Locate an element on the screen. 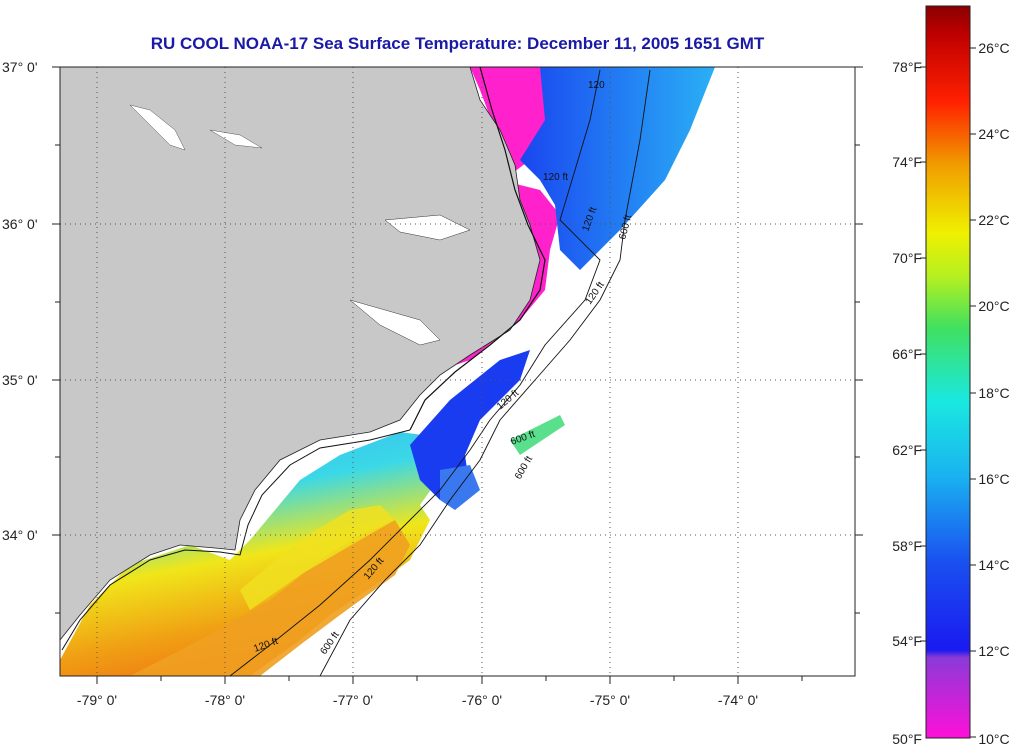  lat-label: 37° 0' is located at coordinates (20, 67).